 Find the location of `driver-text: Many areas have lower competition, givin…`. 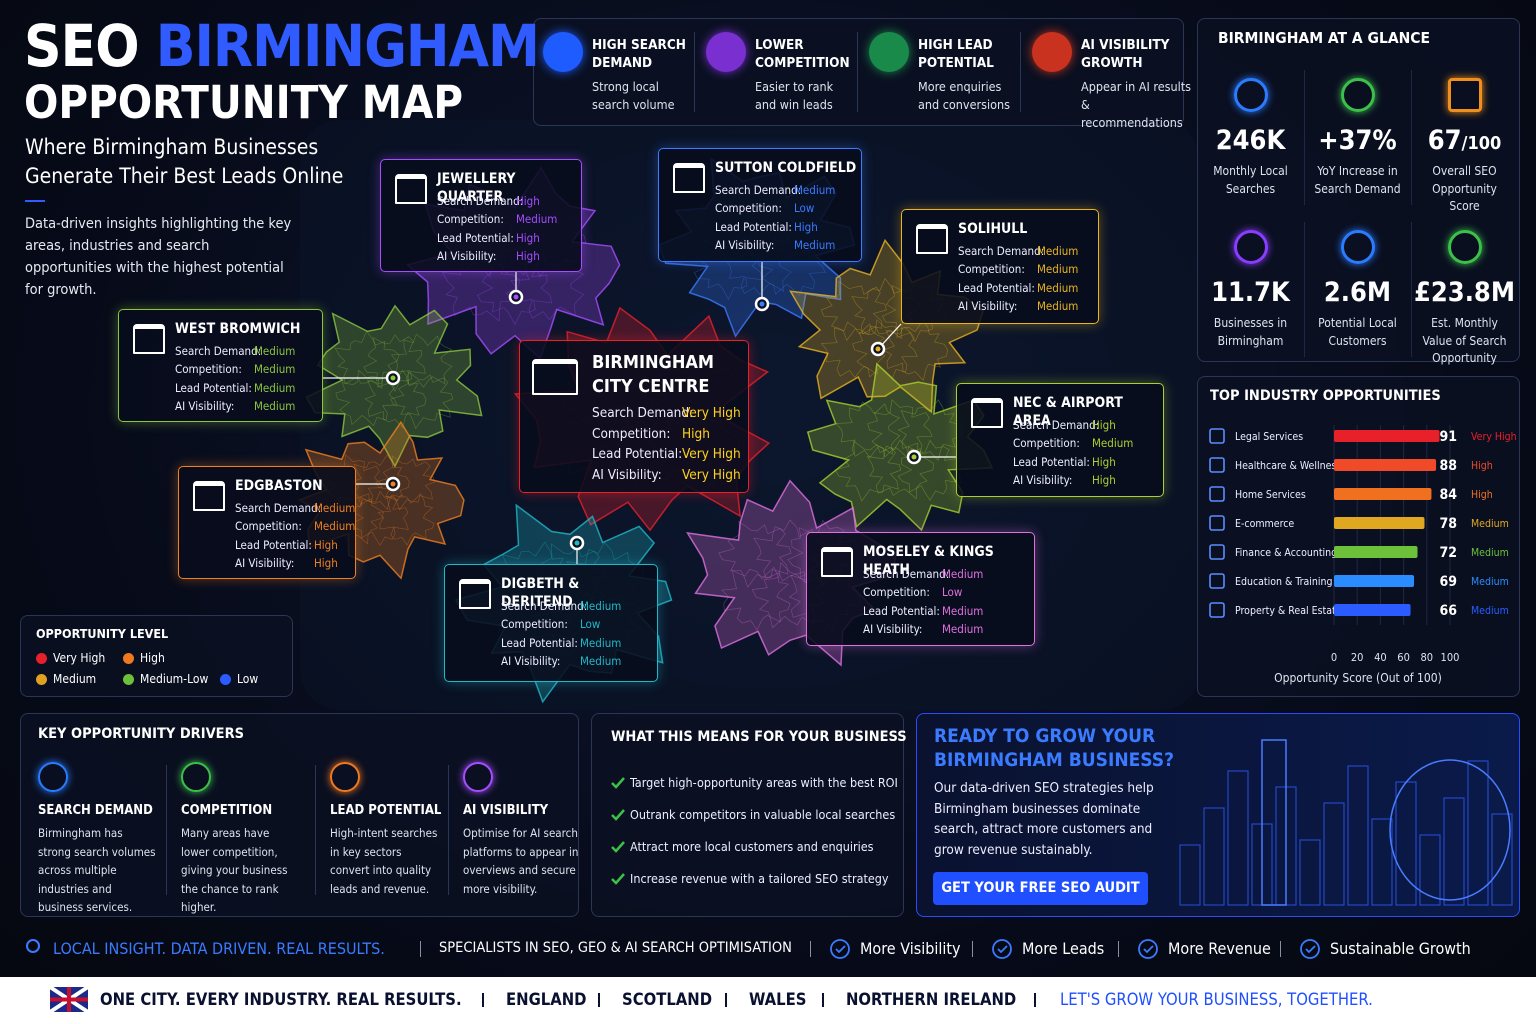

driver-text: Many areas have lower competition, givin… is located at coordinates (234, 870).